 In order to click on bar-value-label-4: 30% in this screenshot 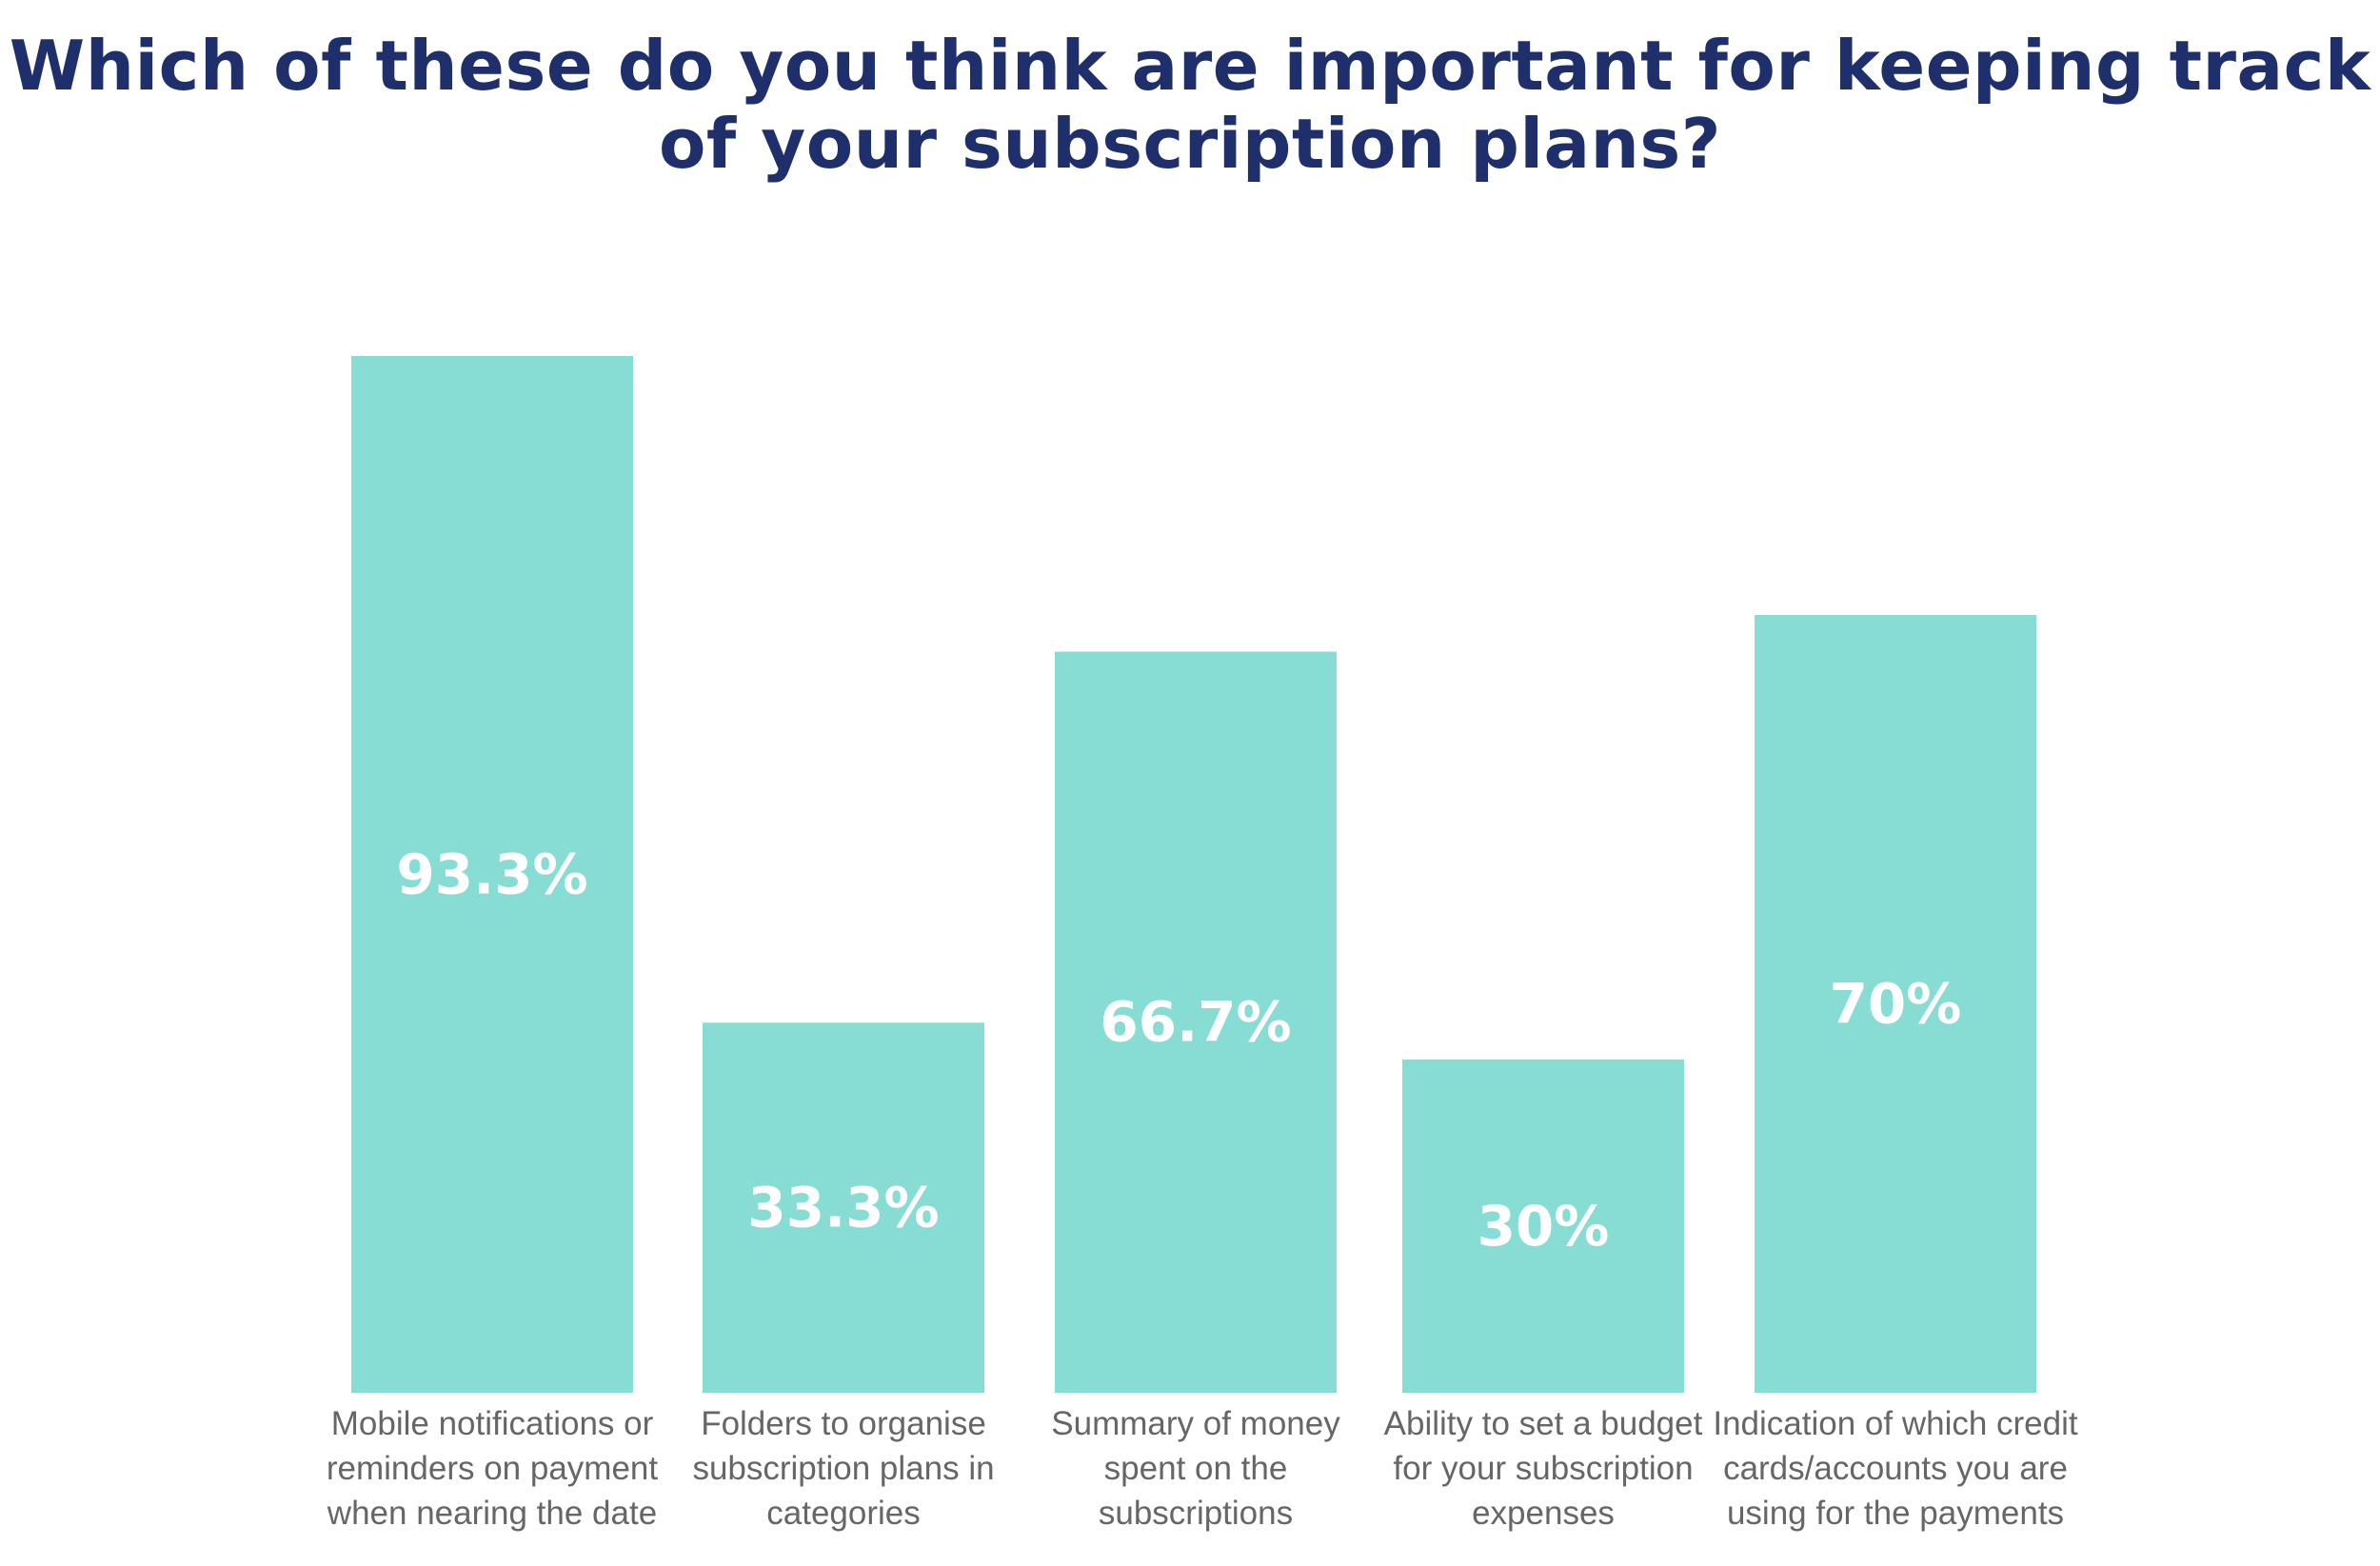, I will do `click(1544, 1226)`.